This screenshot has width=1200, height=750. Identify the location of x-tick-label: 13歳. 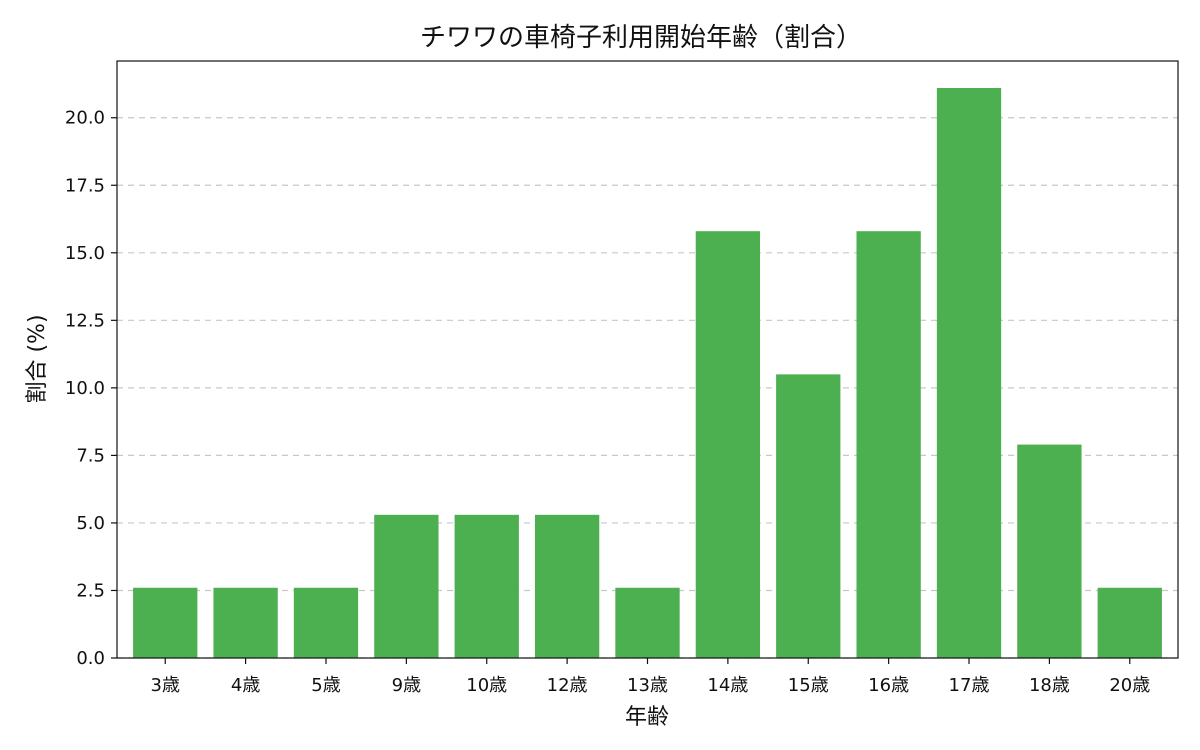
(647, 685).